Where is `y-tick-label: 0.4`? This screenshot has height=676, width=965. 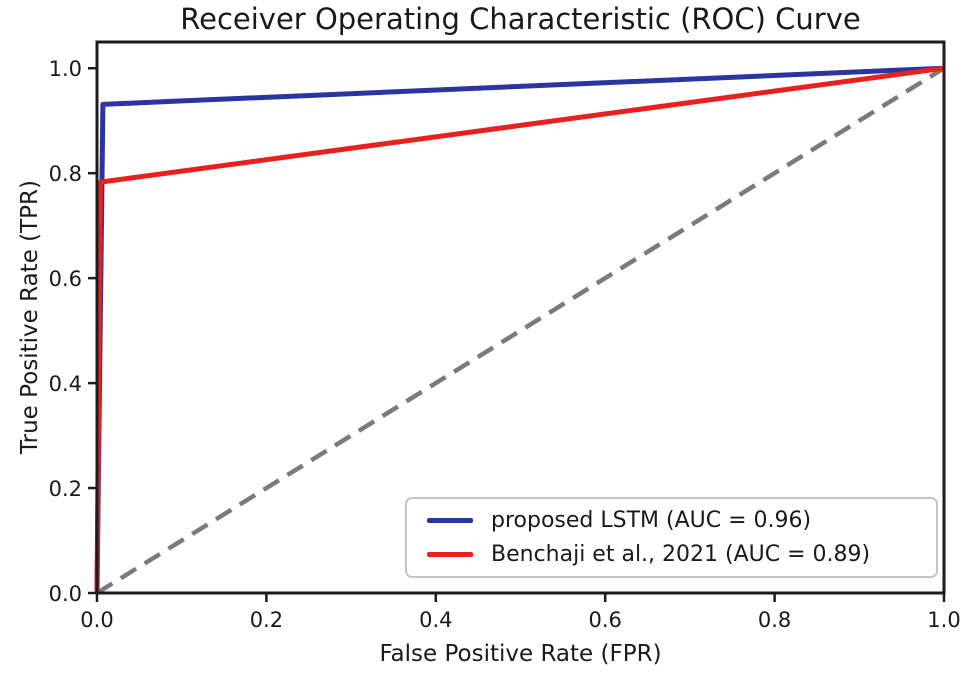 y-tick-label: 0.4 is located at coordinates (65, 384).